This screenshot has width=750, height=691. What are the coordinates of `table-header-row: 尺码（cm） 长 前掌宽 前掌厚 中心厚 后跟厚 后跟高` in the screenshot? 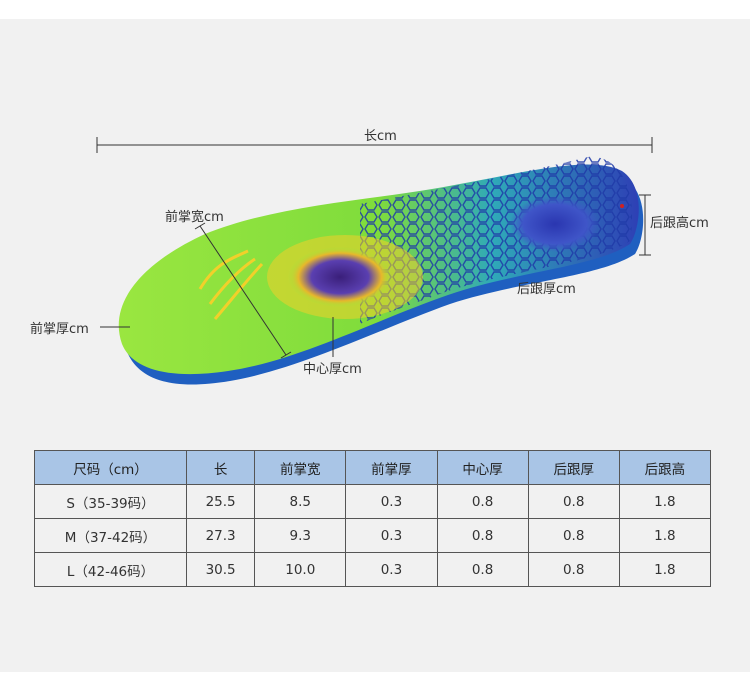 It's located at (373, 467).